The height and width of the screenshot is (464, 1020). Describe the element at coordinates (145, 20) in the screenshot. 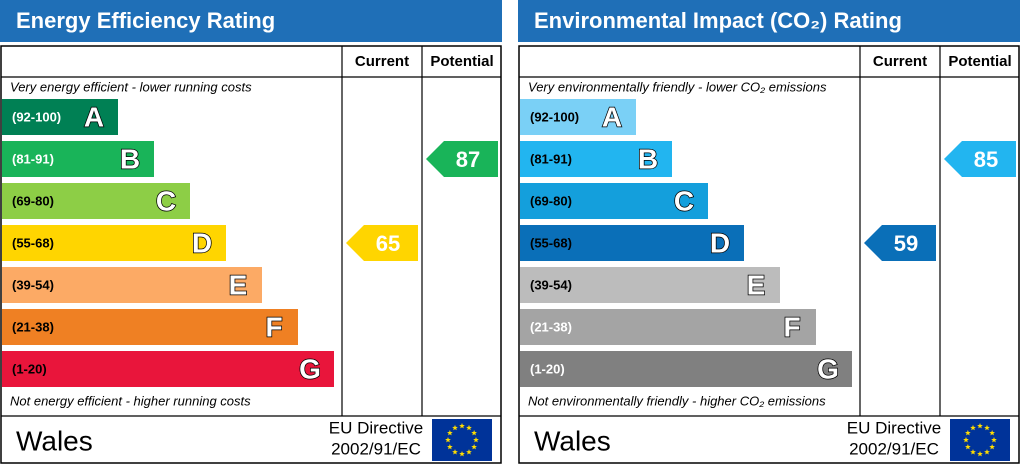

I see `panel-title: Energy Efficiency Rating` at that location.